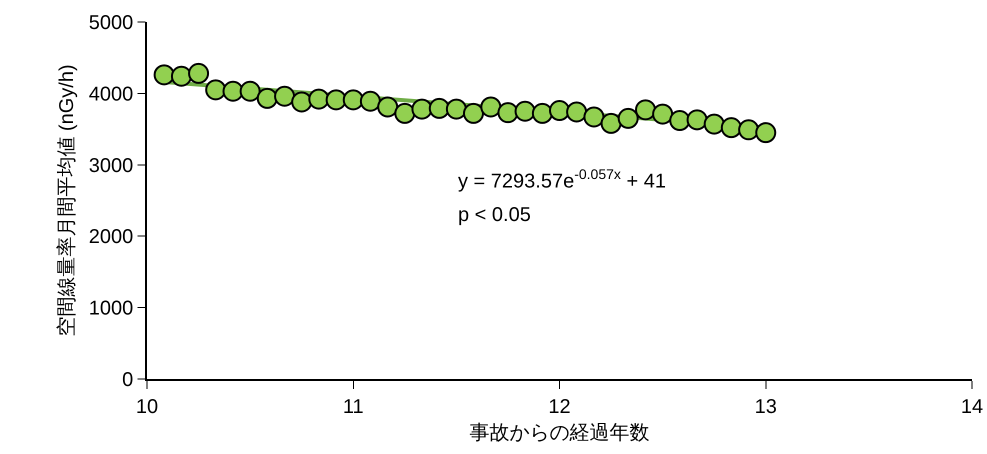 This screenshot has width=987, height=454. What do you see at coordinates (972, 407) in the screenshot?
I see `x-tick-label: 14` at bounding box center [972, 407].